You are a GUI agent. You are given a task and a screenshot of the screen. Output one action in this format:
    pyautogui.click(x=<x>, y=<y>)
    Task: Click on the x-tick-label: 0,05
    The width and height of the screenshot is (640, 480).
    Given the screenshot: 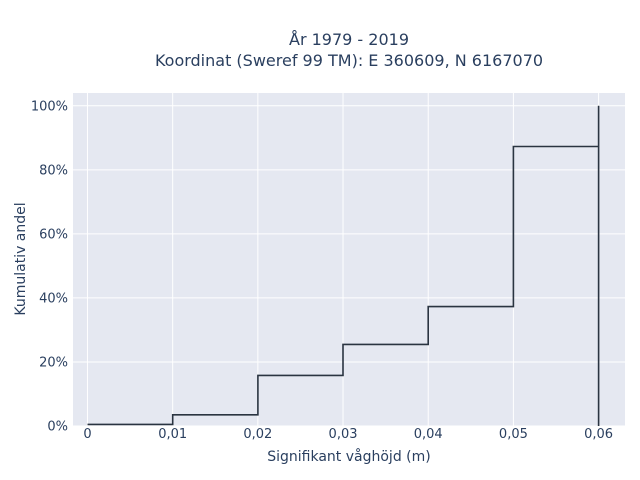 What is the action you would take?
    pyautogui.click(x=513, y=434)
    